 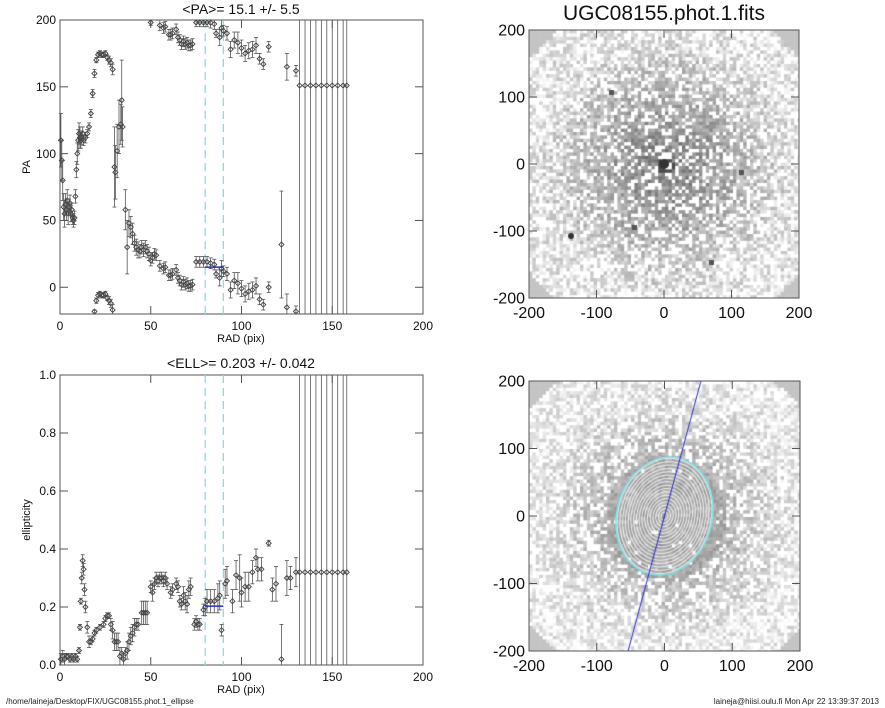 I want to click on image-xtick-label: 0, so click(x=664, y=313).